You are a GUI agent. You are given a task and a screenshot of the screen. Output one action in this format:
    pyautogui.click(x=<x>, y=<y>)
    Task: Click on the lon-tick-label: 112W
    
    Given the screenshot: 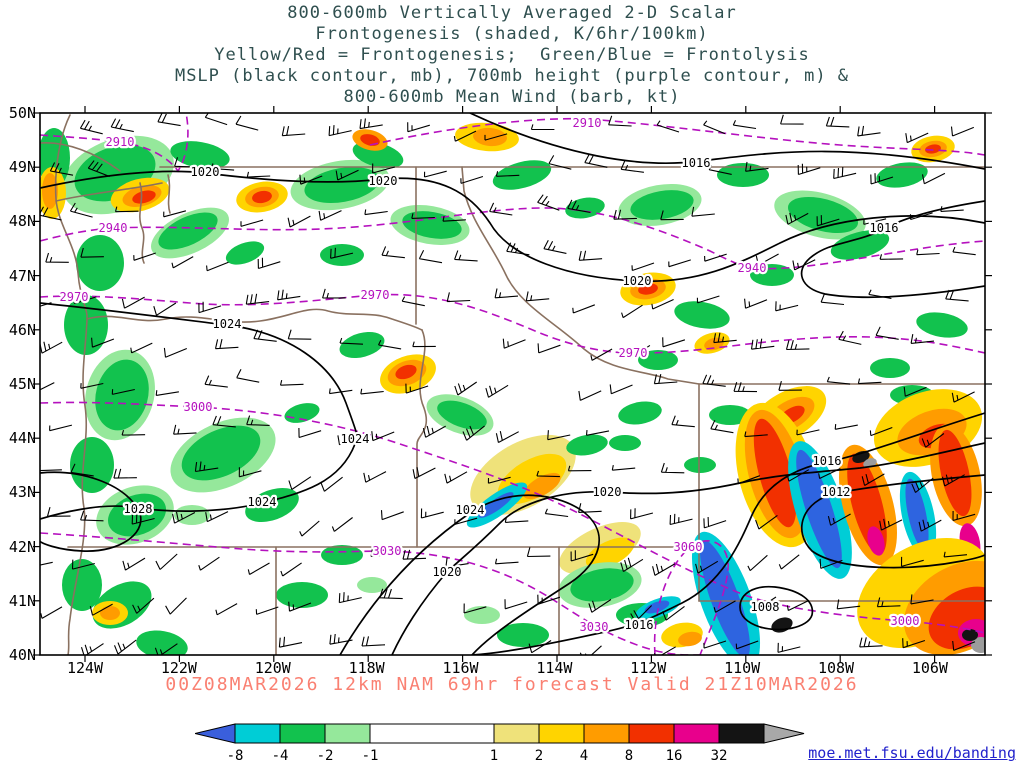 What is the action you would take?
    pyautogui.click(x=648, y=668)
    